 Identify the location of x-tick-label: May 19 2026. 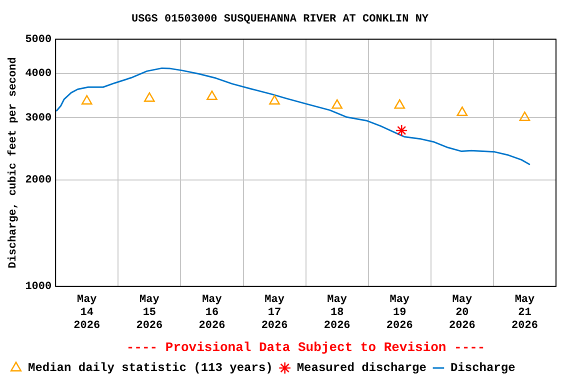
(399, 313).